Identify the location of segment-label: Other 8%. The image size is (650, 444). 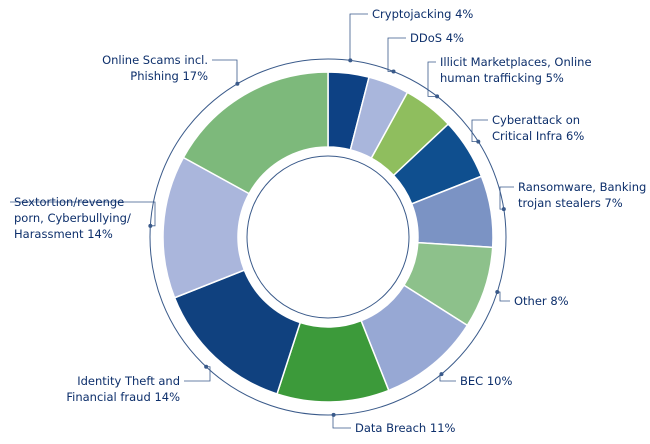
(541, 301).